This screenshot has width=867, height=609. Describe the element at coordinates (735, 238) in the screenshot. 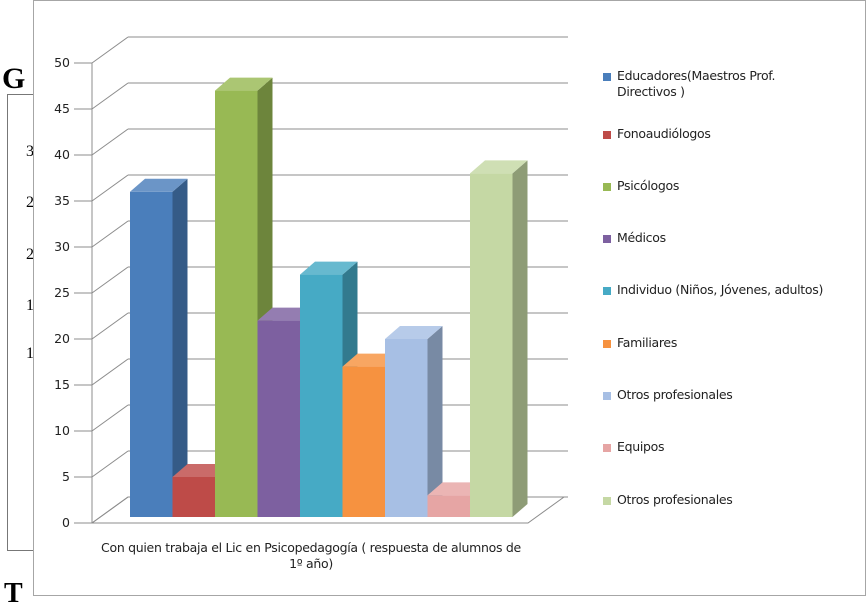

I see `legend-item: Médicos` at that location.